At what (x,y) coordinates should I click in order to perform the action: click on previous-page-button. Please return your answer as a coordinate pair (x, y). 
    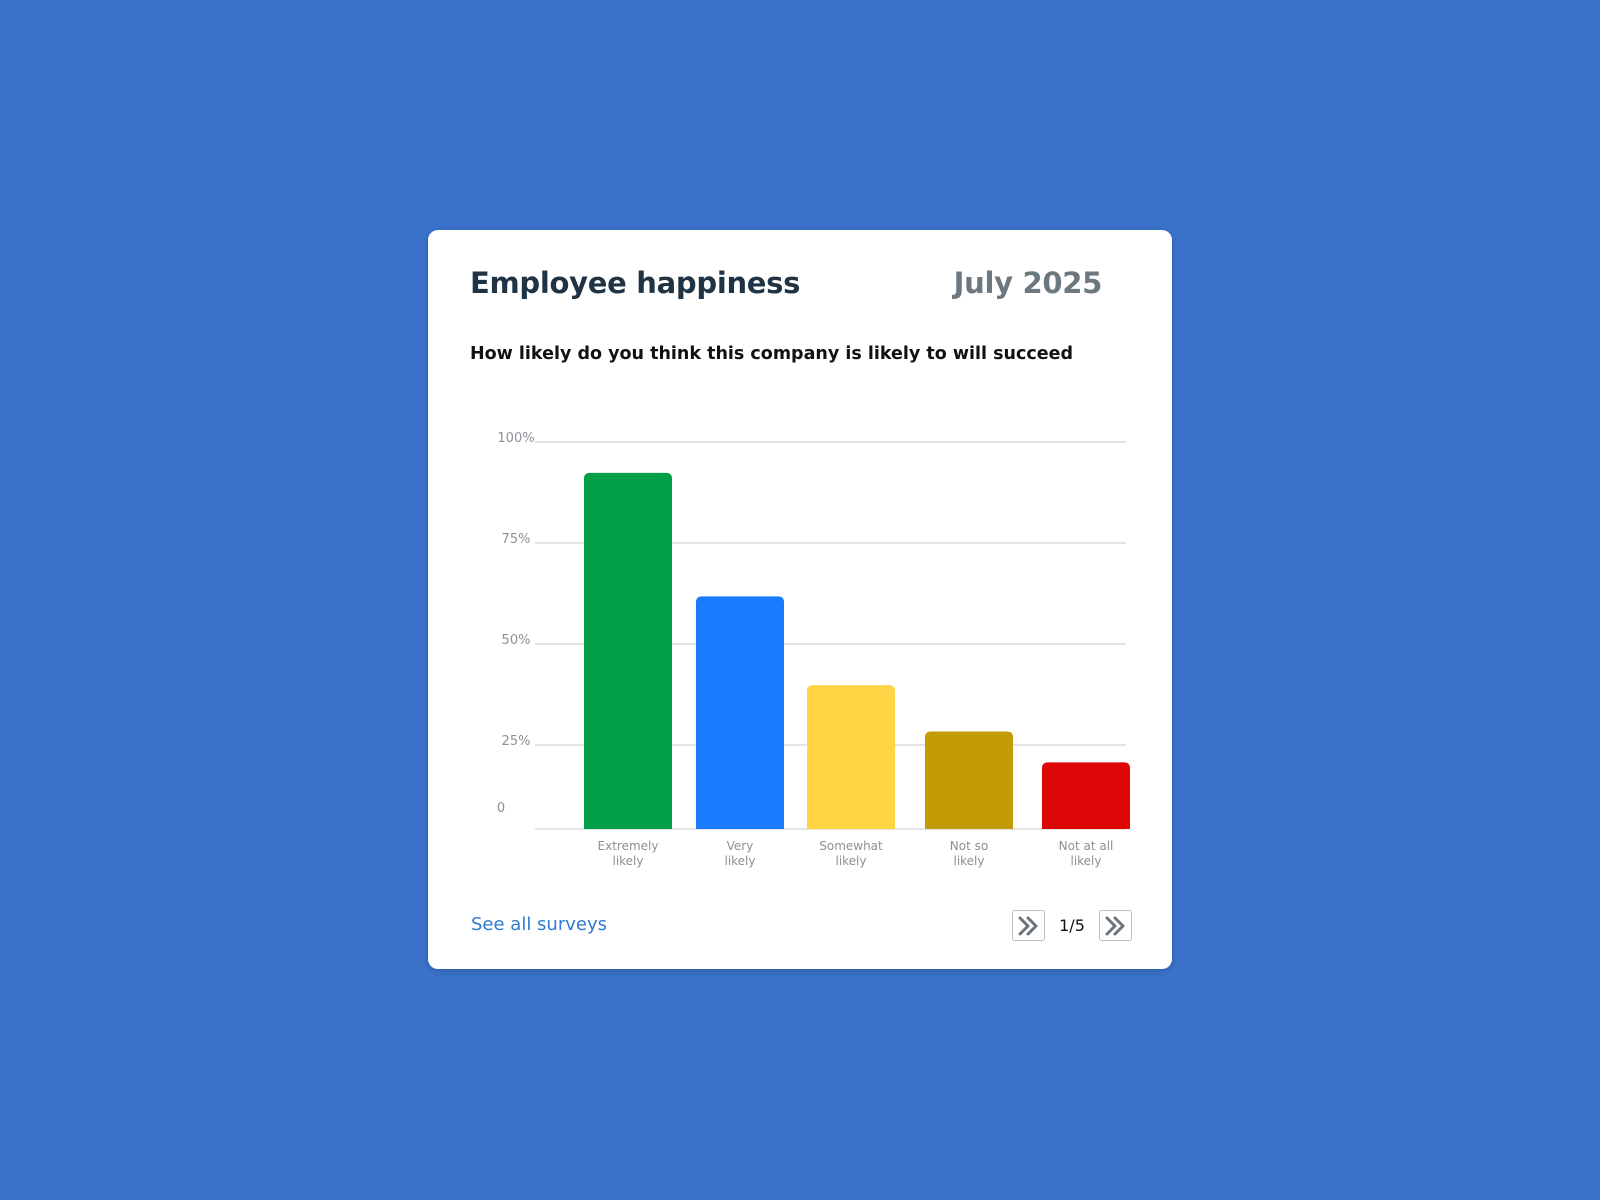
    Looking at the image, I should click on (1028, 925).